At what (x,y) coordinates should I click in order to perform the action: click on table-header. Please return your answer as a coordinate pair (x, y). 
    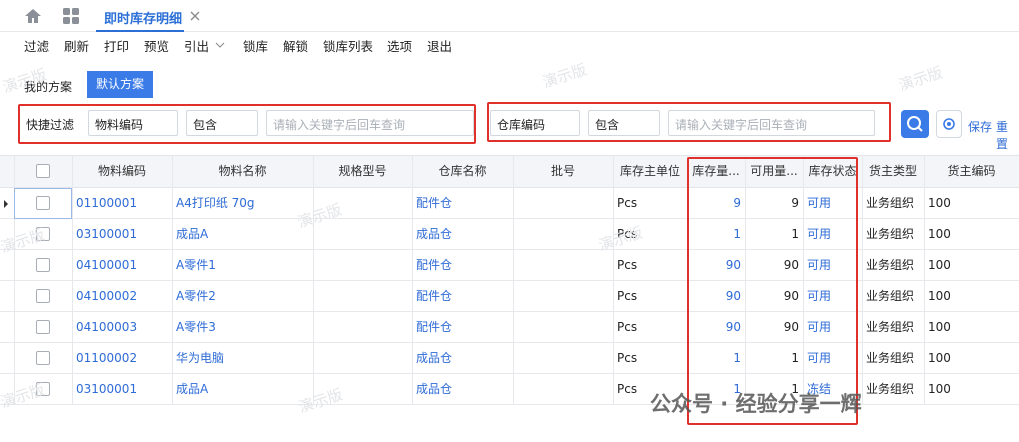
    Looking at the image, I should click on (509, 171).